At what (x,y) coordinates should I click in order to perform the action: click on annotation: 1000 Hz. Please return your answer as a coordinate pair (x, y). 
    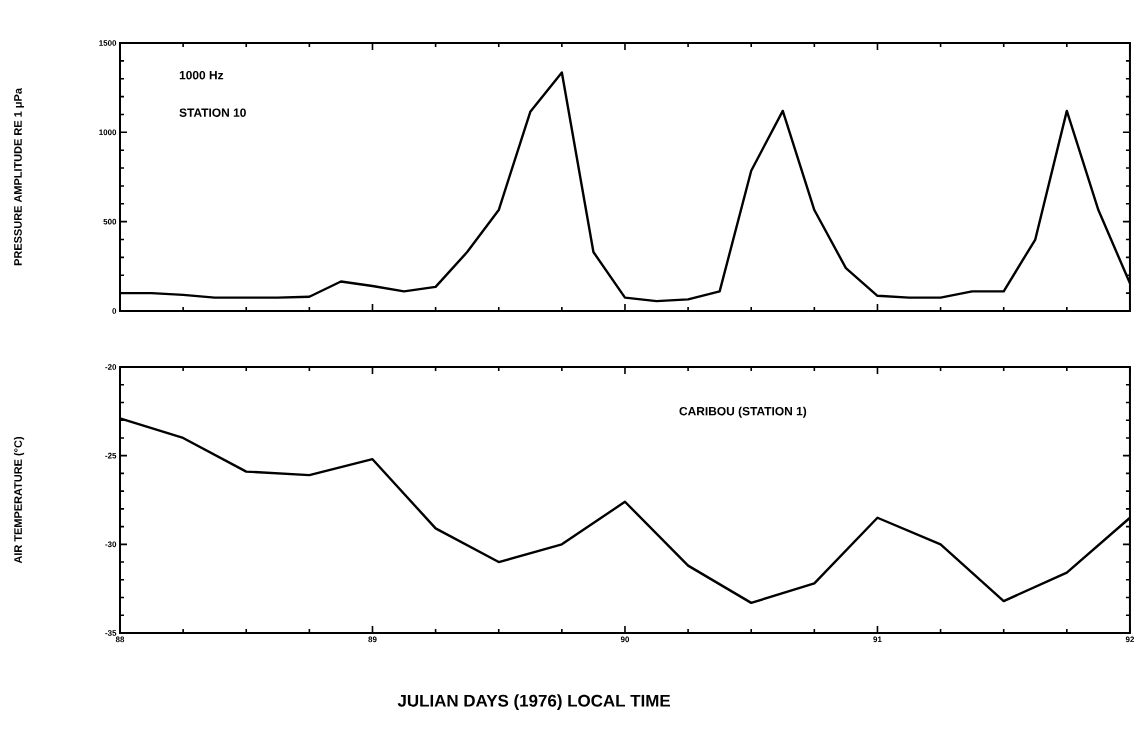
    Looking at the image, I should click on (201, 75).